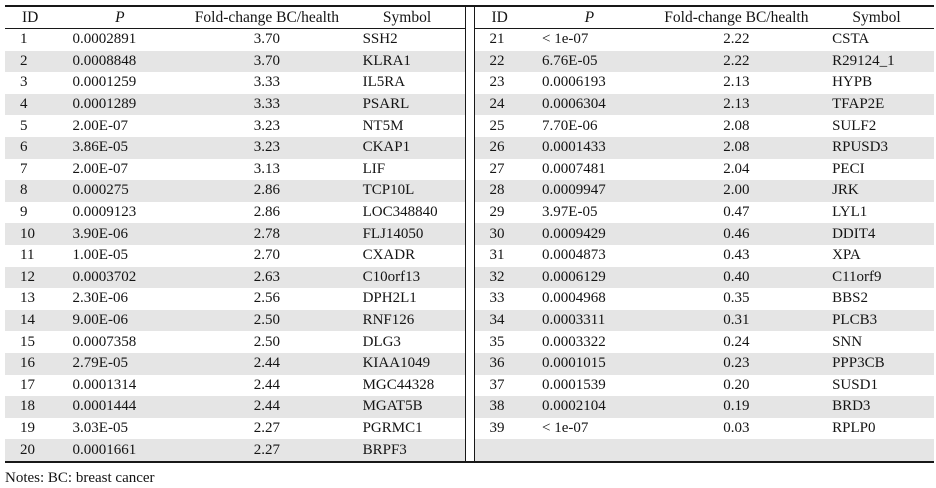 This screenshot has height=488, width=936. Describe the element at coordinates (235, 407) in the screenshot. I see `table-row: 18 0.0001444 2.44 MGAT5B` at that location.